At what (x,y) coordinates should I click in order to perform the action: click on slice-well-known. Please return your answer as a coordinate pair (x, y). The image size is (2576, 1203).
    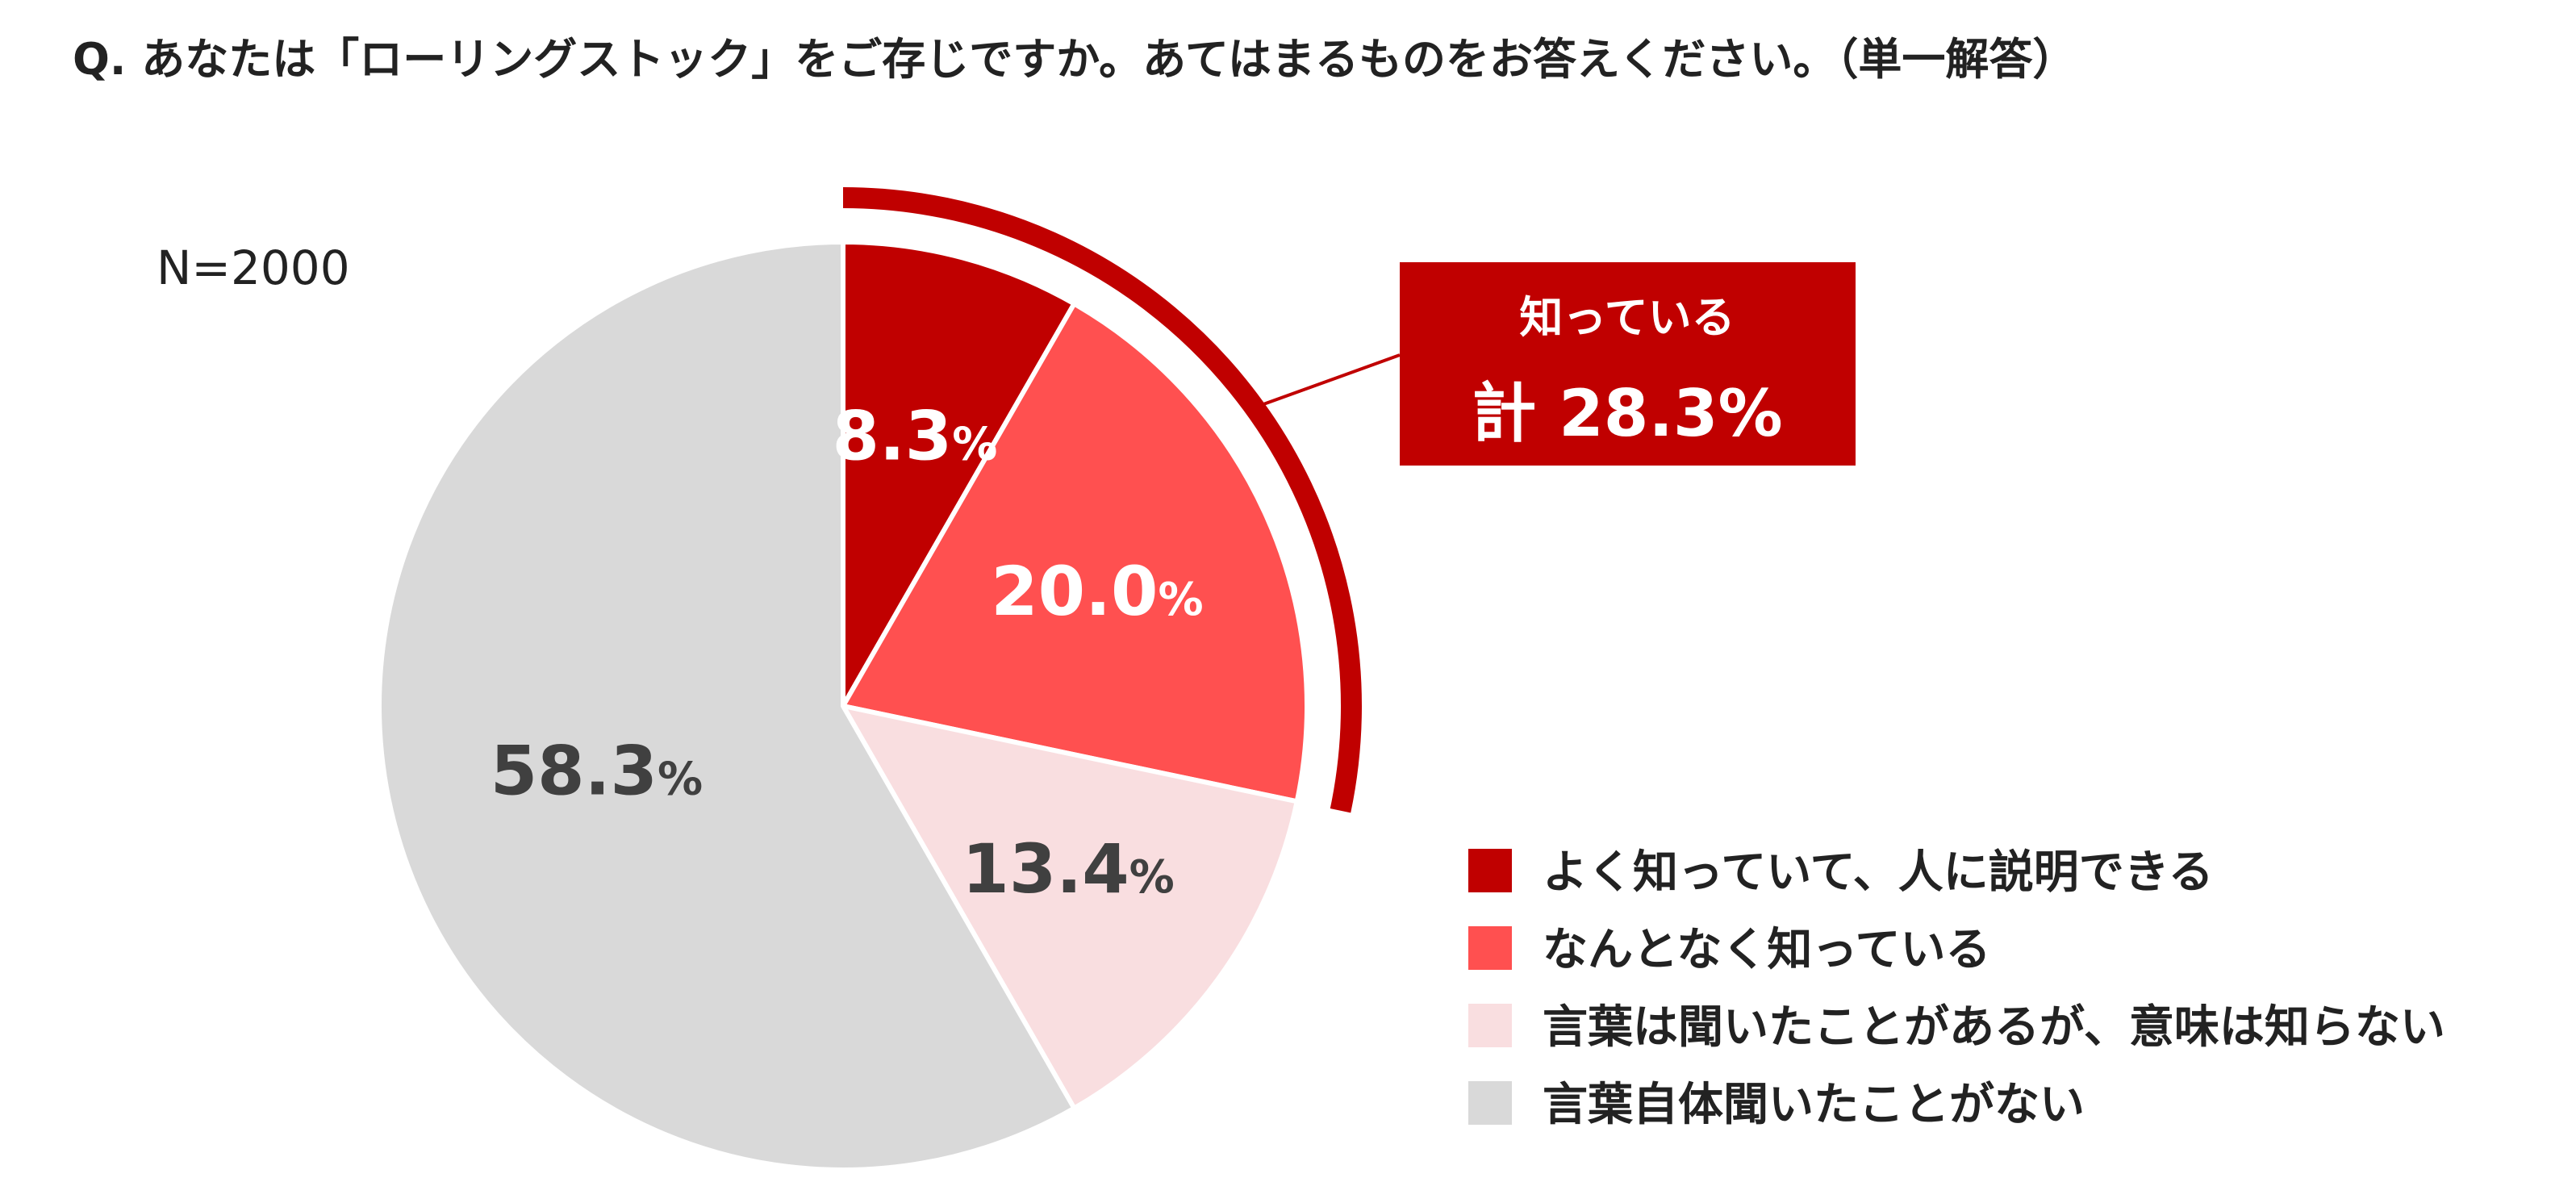
    Looking at the image, I should click on (959, 474).